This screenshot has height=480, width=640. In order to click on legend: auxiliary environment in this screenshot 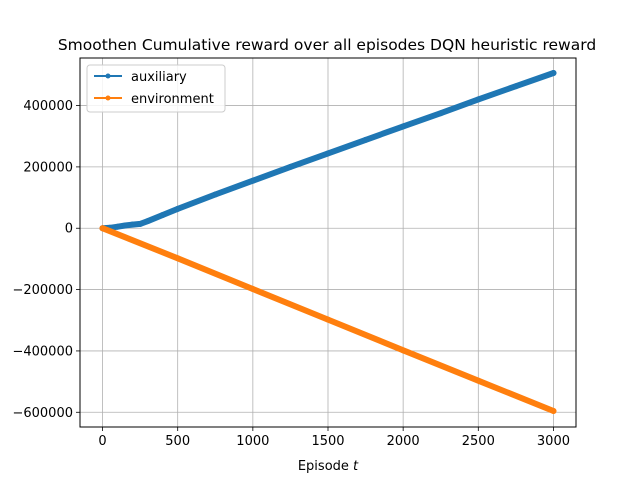, I will do `click(156, 88)`.